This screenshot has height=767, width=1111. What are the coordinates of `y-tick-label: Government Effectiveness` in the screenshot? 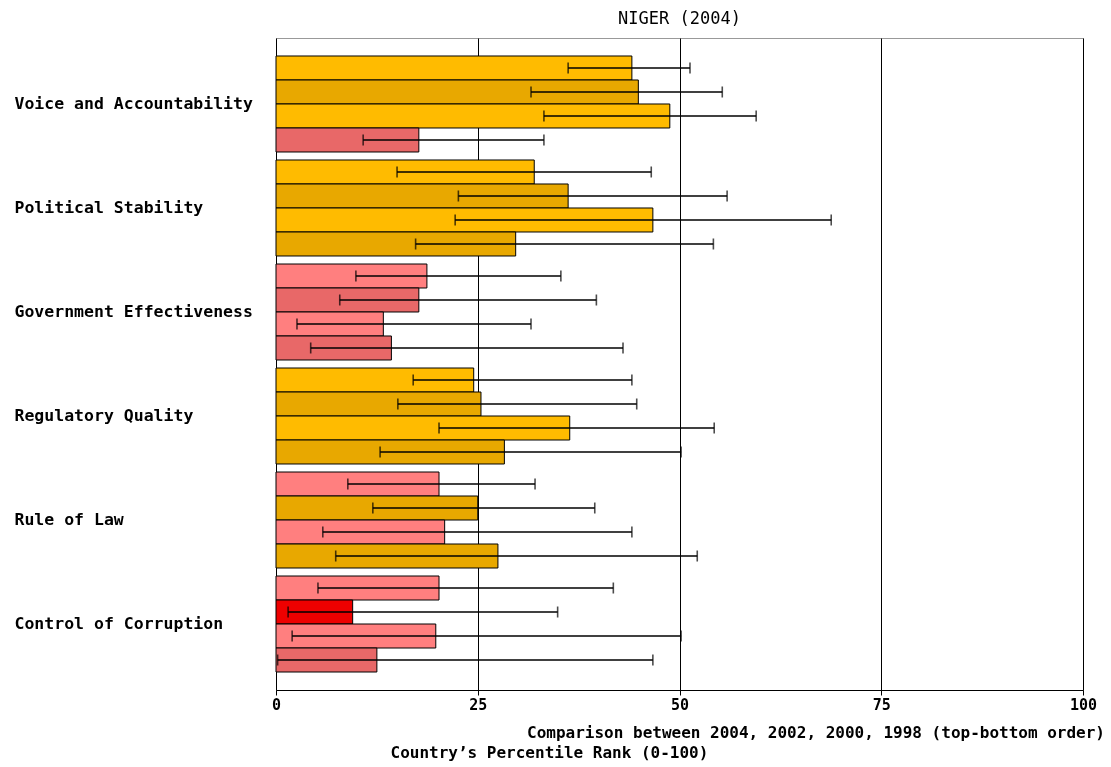 It's located at (133, 311).